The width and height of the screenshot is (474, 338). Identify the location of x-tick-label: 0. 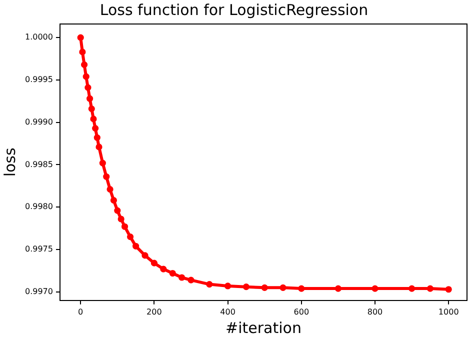
(81, 311).